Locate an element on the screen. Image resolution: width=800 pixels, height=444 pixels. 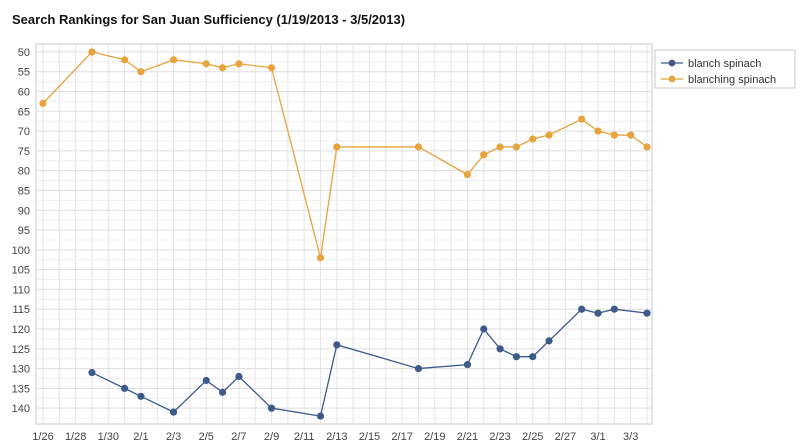
x-tick-label: 2/25 is located at coordinates (532, 437).